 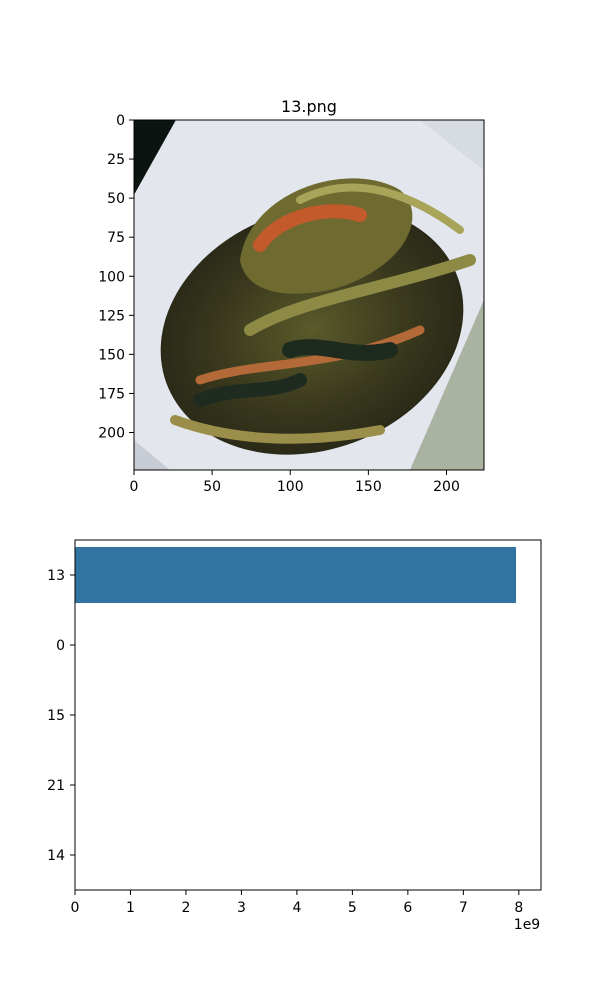 I want to click on bar-x-tick-label: 7, so click(x=463, y=908).